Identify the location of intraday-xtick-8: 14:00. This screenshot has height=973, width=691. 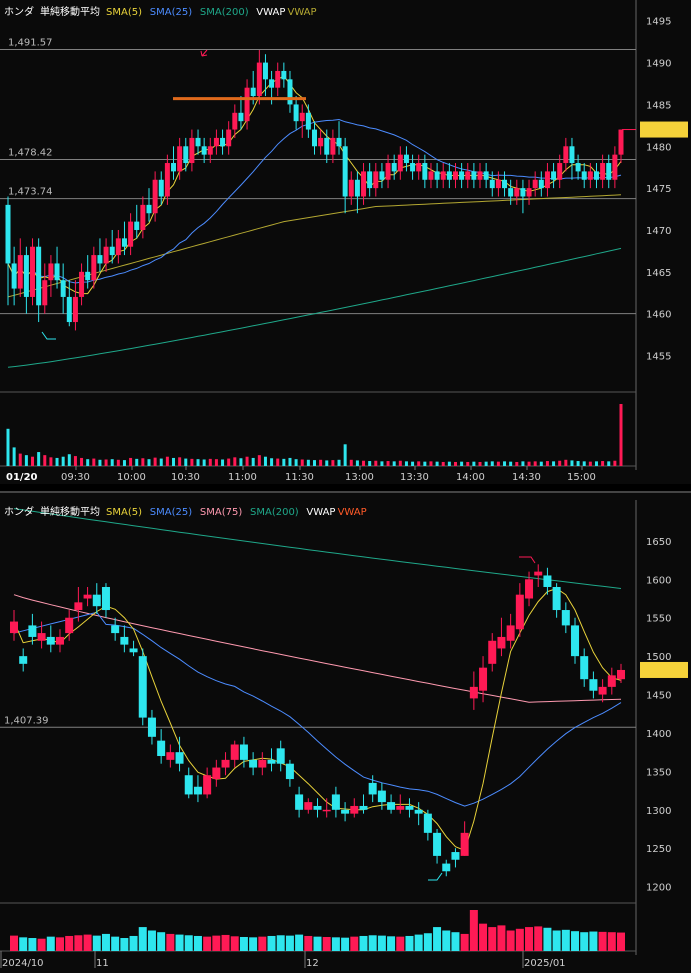
(470, 477).